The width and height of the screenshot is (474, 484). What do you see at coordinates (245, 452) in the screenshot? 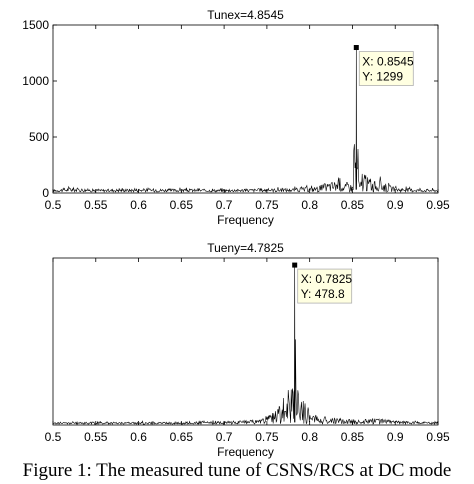
I see `x-axis-label-2: Frequency` at bounding box center [245, 452].